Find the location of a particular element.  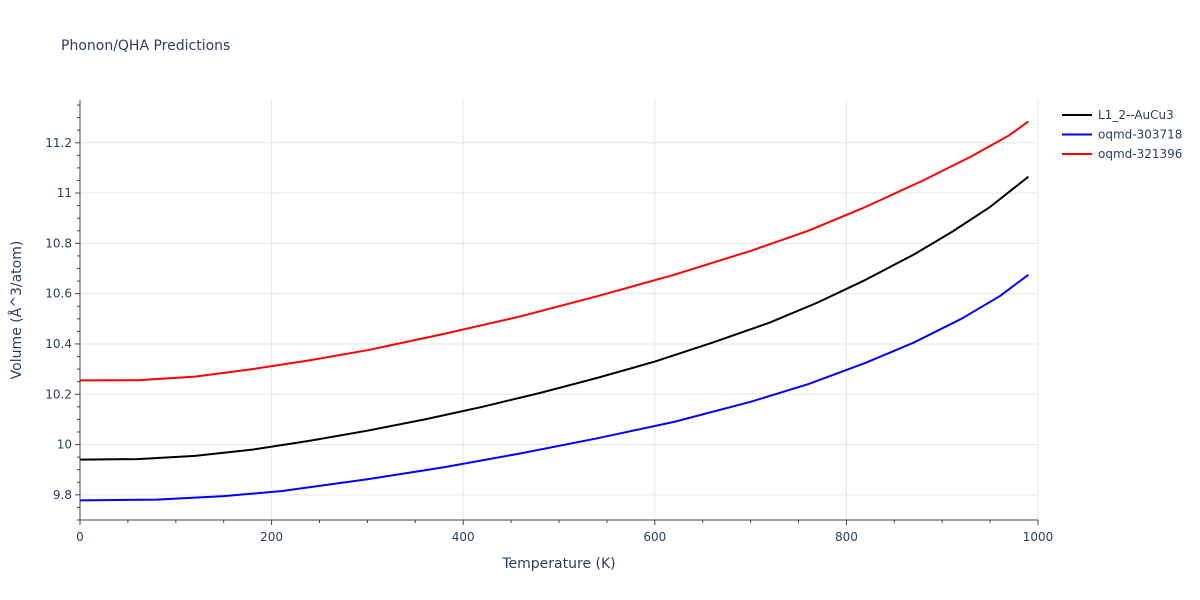

legend-label: oqmd-321396 is located at coordinates (1140, 154).